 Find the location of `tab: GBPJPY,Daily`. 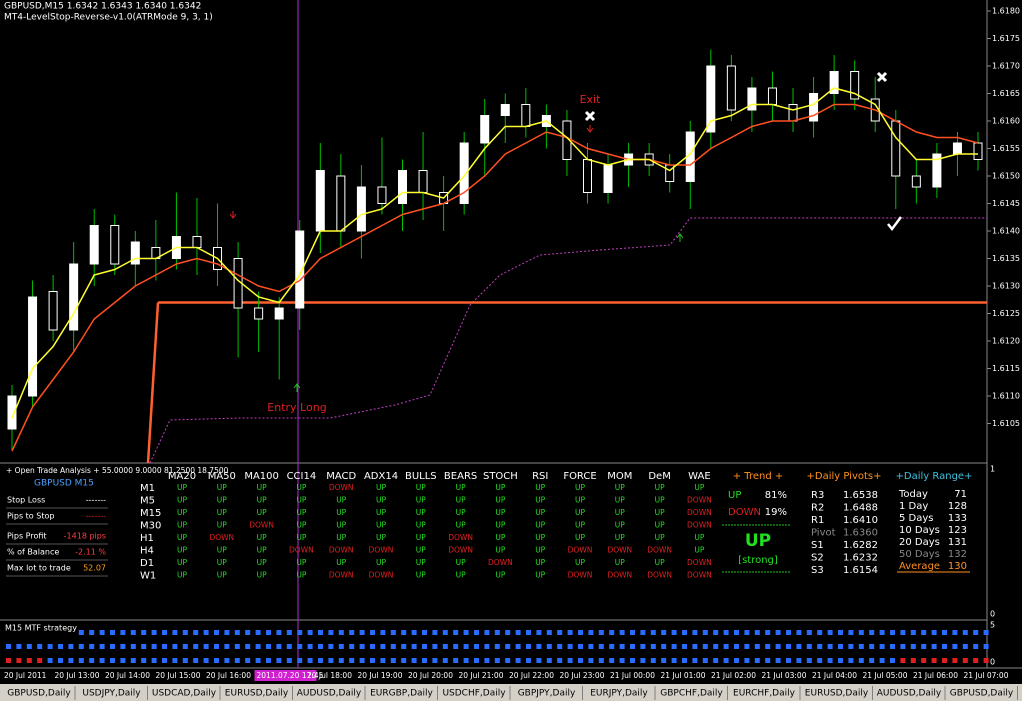

tab: GBPJPY,Daily is located at coordinates (547, 694).